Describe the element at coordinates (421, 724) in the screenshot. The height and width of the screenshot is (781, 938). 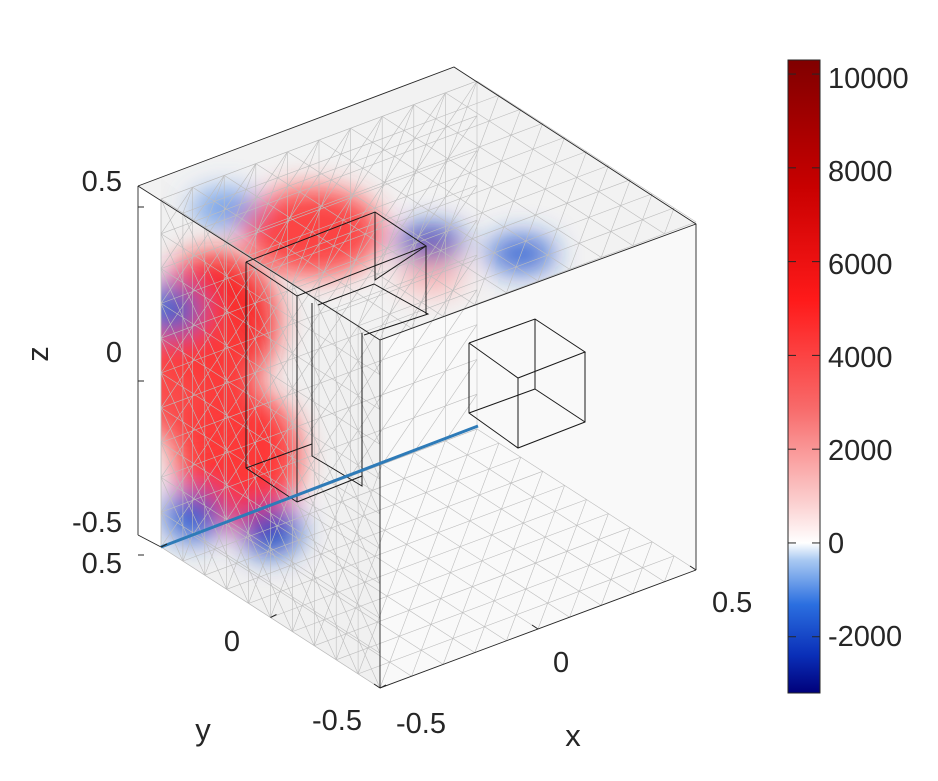
I see `x-tick-label-left: -0.5` at that location.